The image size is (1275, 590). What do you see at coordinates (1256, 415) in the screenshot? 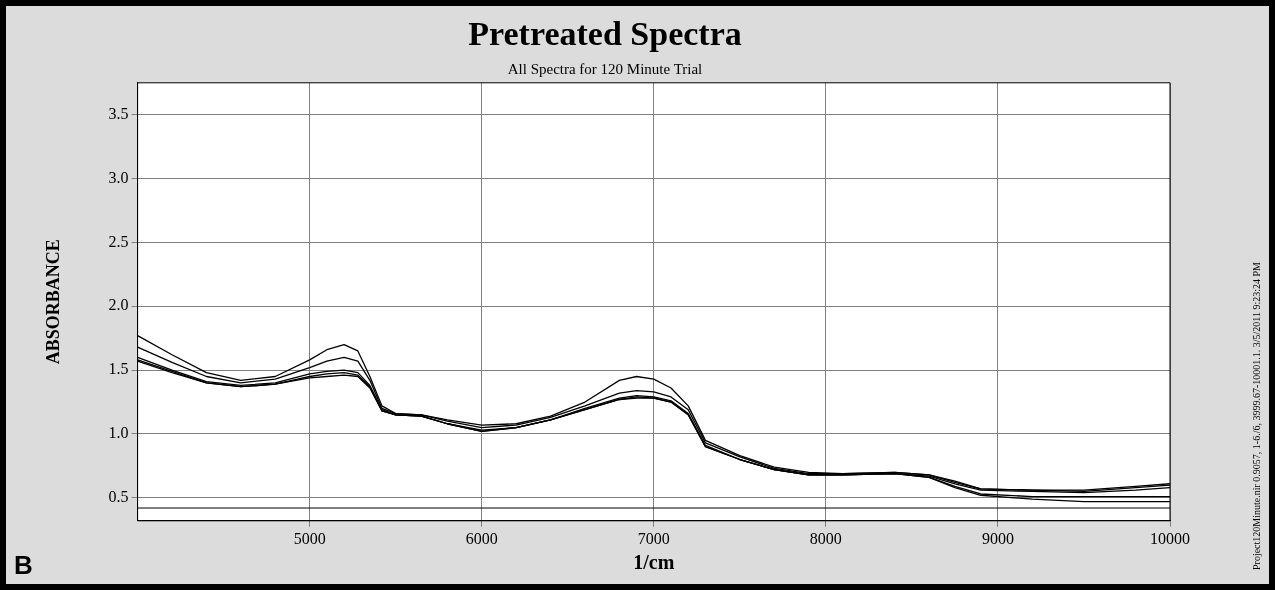
I see `text: Project120Minute.nir 0.9057, 1-6./6, 3999.67-10001.1. 3/5/2011 9:23:24 PM` at bounding box center [1256, 415].